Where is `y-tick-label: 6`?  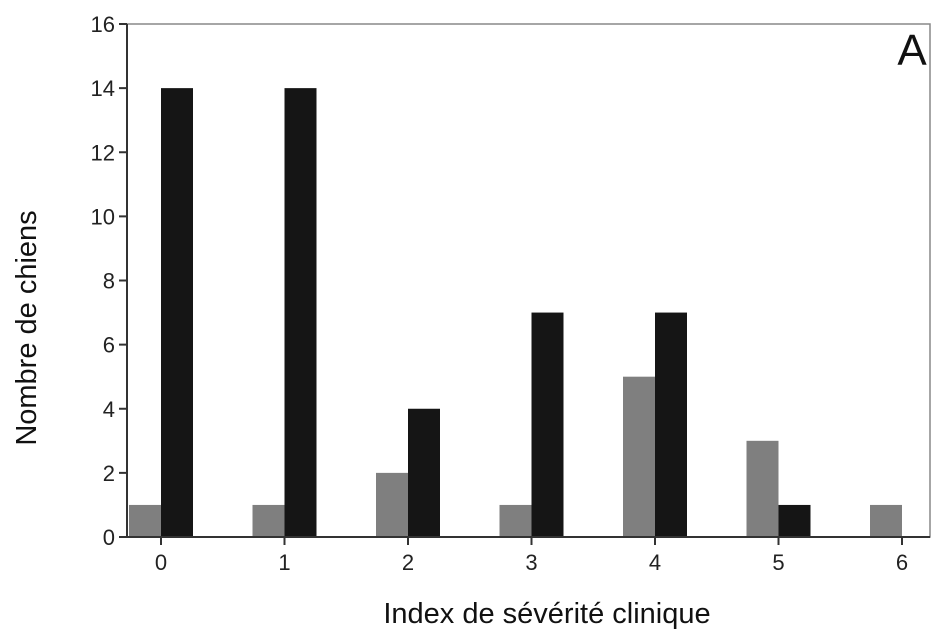
y-tick-label: 6 is located at coordinates (109, 345).